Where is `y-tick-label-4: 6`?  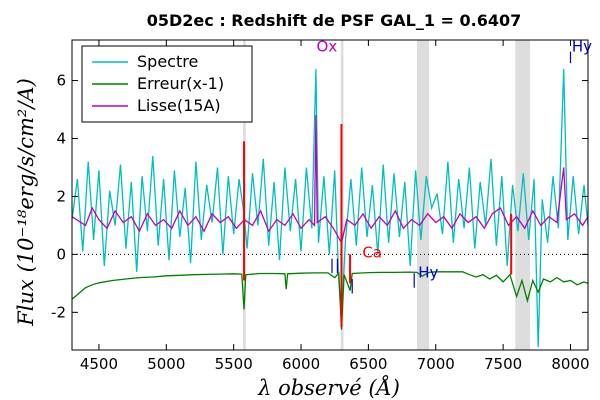
y-tick-label-4: 6 is located at coordinates (61, 81).